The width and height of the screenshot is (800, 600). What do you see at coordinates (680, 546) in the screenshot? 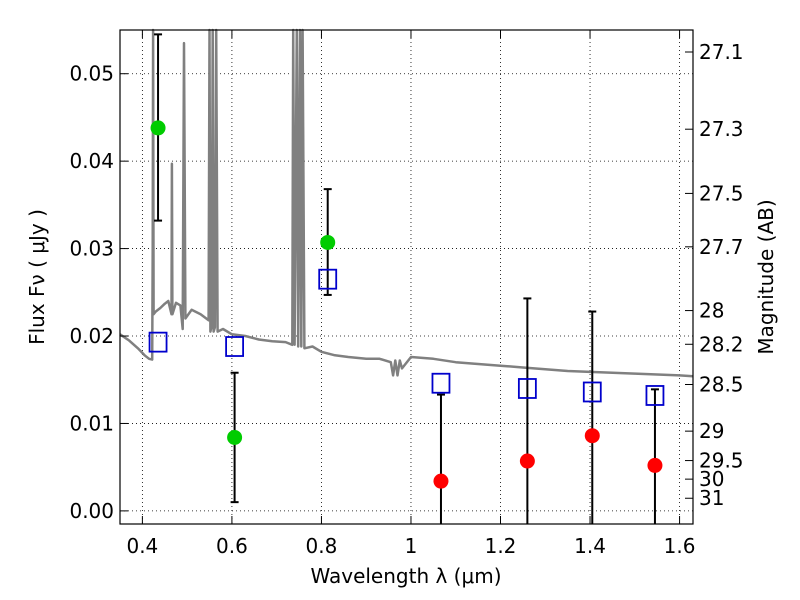
I see `x-tick-label: 1.6` at bounding box center [680, 546].